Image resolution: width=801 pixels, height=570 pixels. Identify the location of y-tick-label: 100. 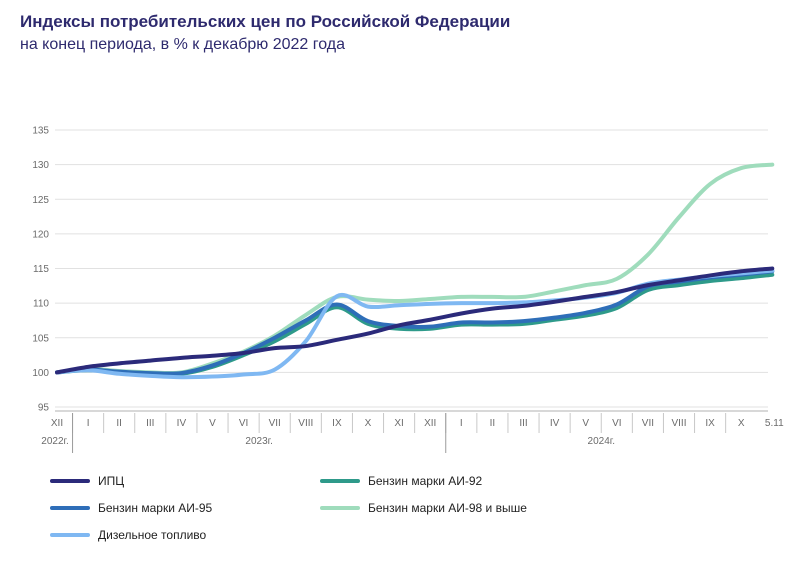
(40, 373).